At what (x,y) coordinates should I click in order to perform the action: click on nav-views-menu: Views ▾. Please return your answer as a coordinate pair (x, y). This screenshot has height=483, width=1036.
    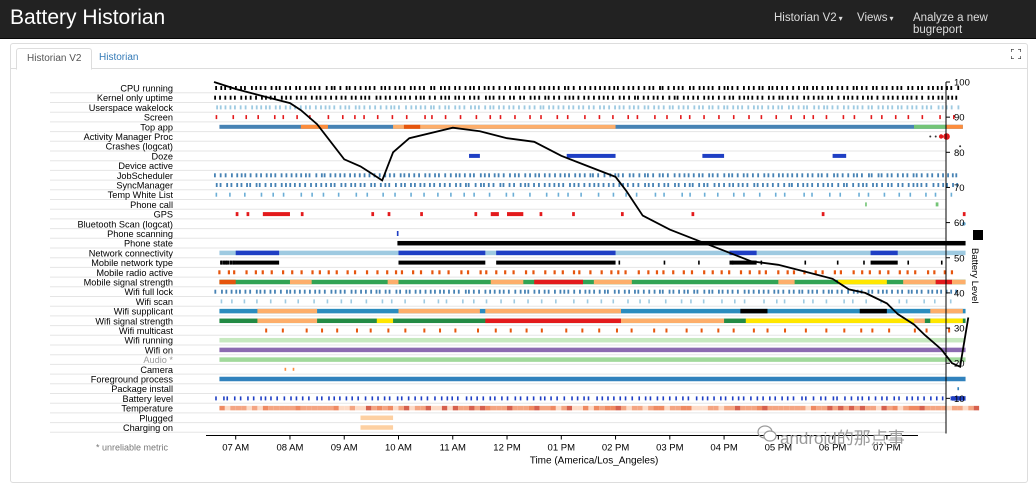
    Looking at the image, I should click on (875, 18).